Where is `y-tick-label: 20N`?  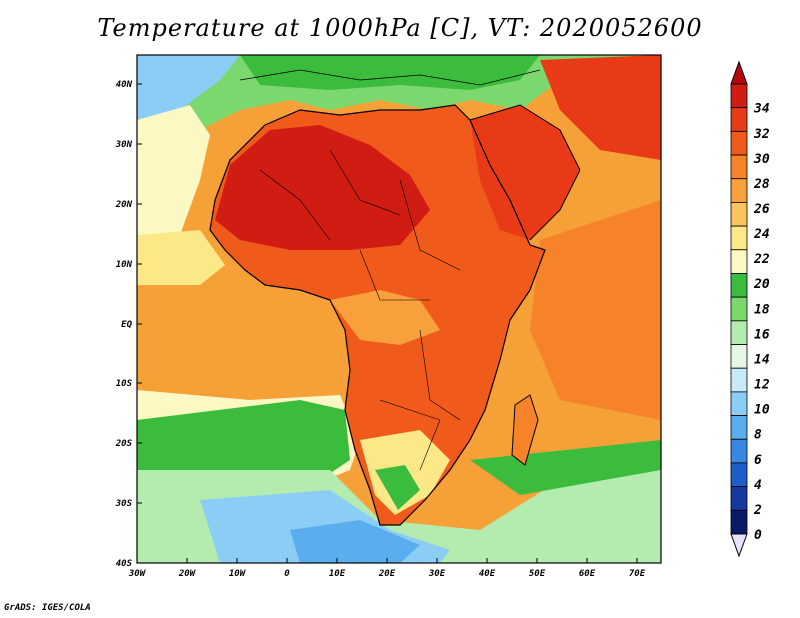
y-tick-label: 20N is located at coordinates (124, 205).